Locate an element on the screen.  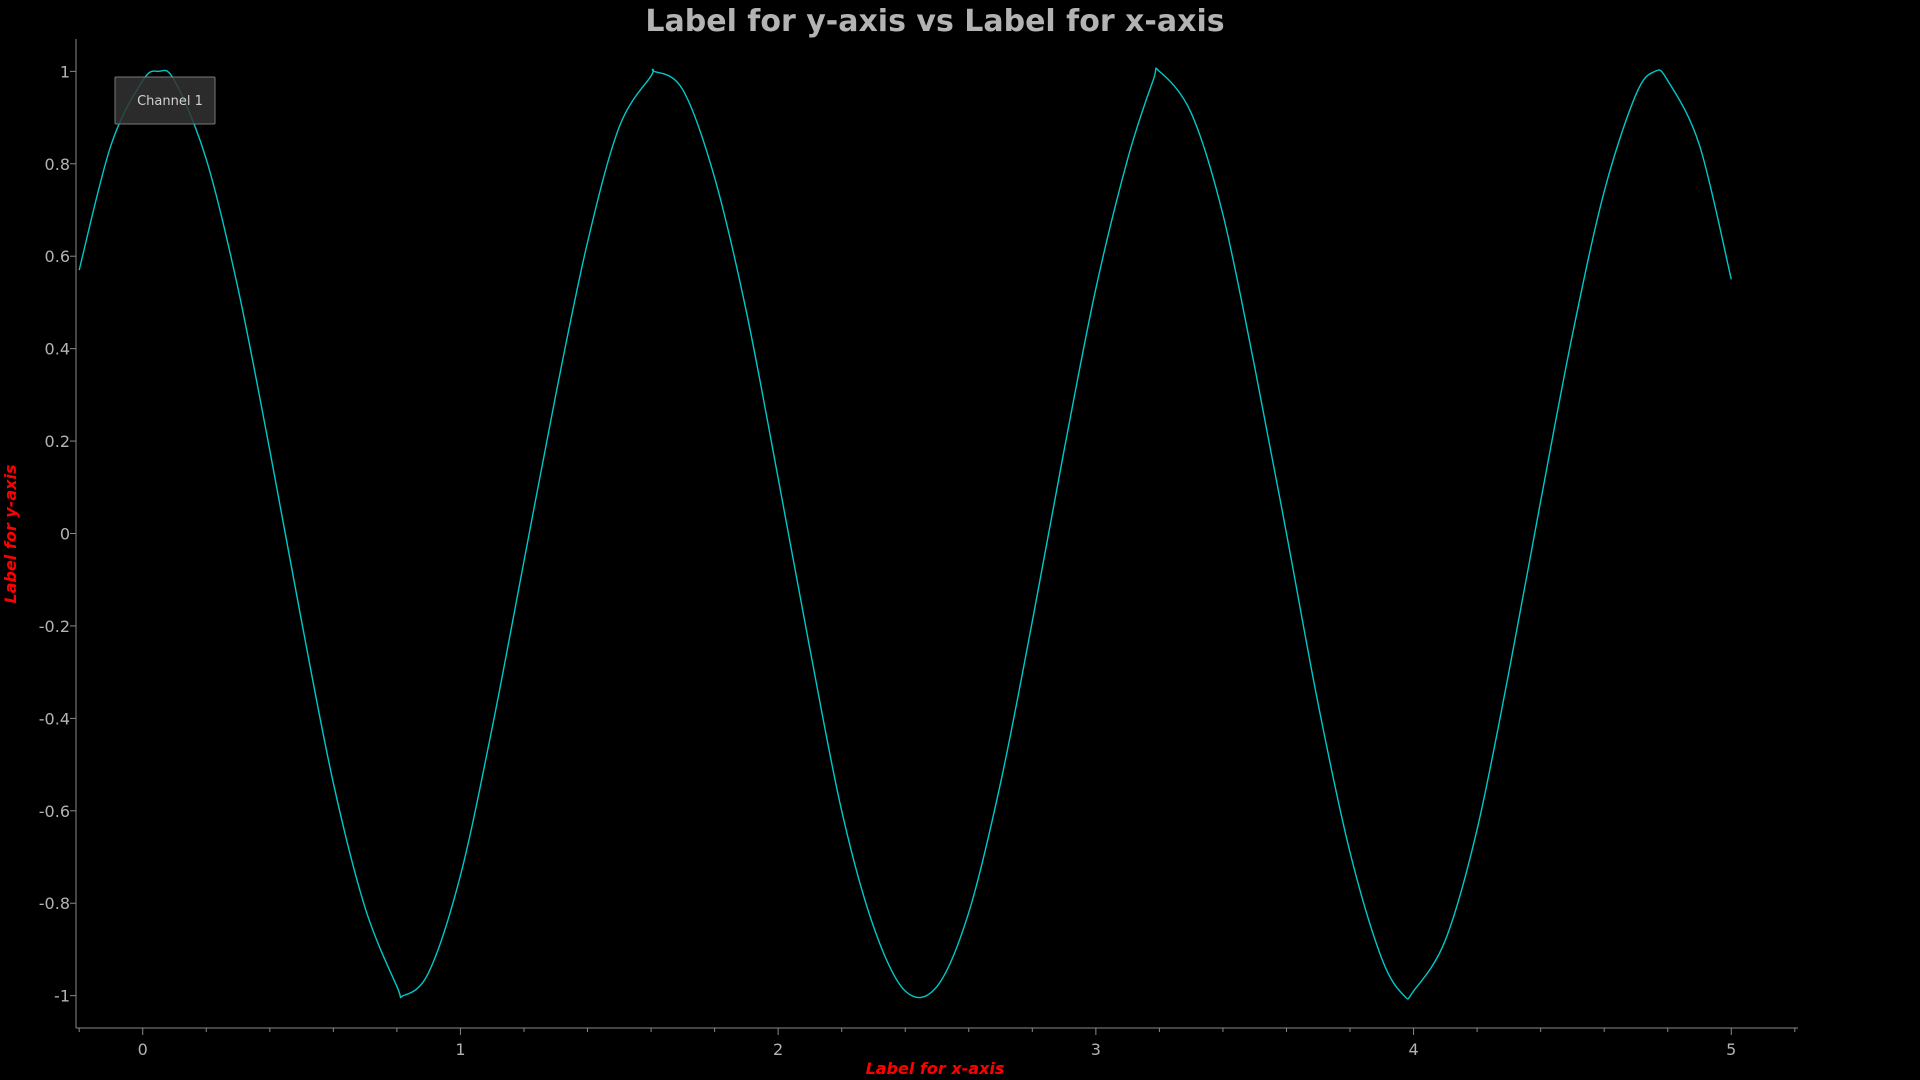
y-tick-label: 0.2 is located at coordinates (57, 441).